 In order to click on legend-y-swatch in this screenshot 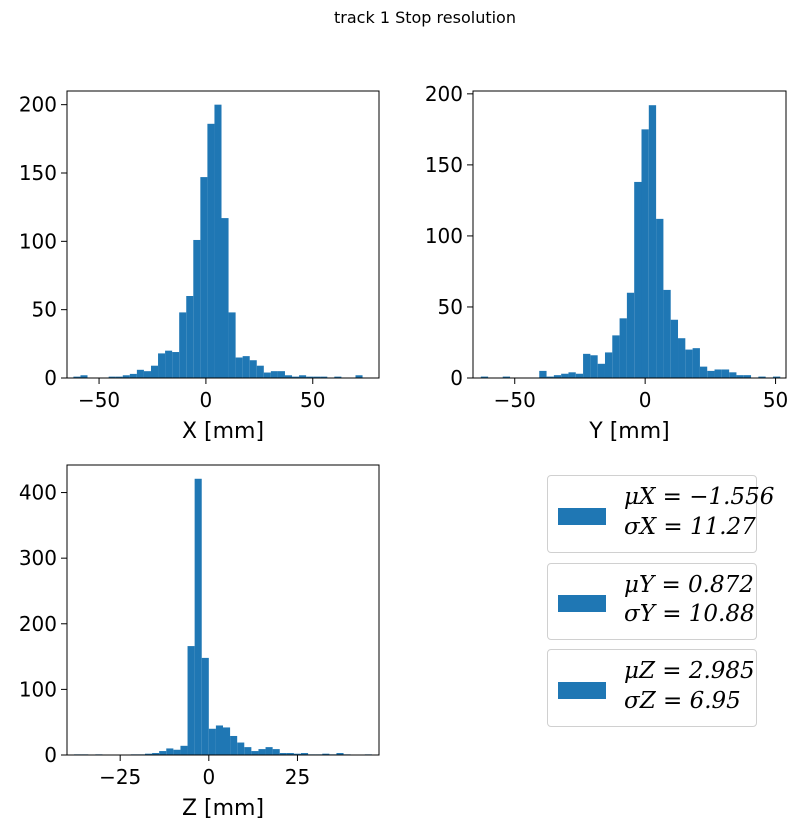, I will do `click(582, 603)`.